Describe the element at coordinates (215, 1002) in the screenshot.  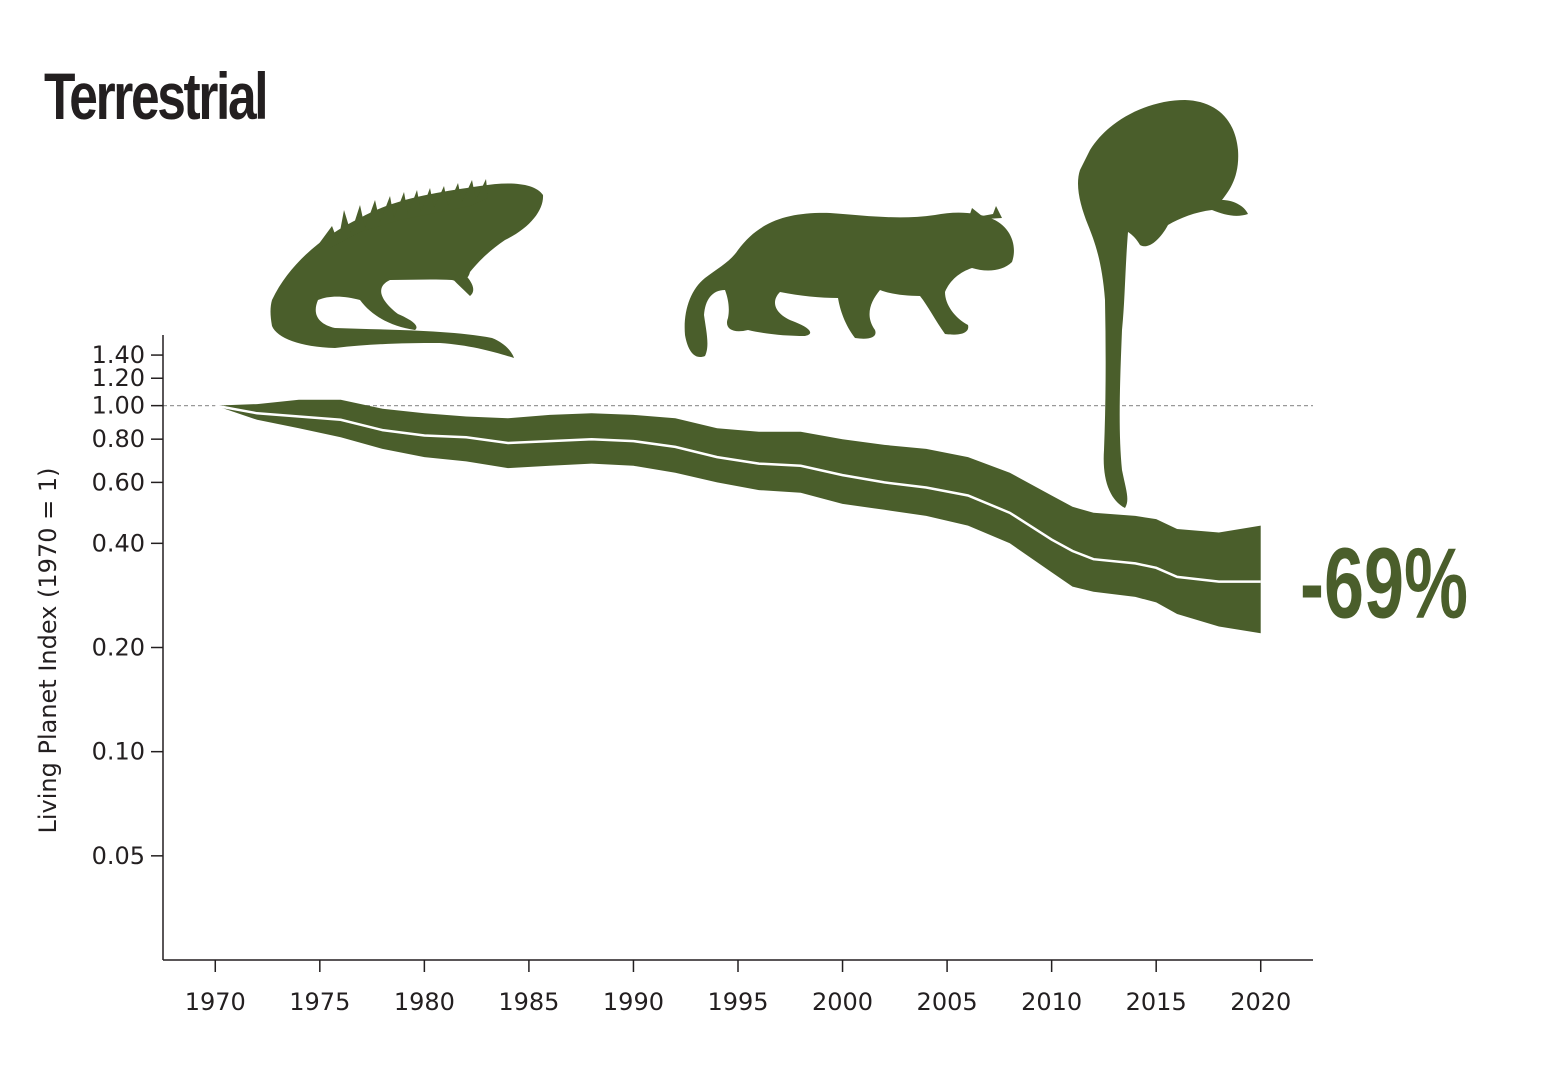
I see `x-tick-label: 1970` at that location.